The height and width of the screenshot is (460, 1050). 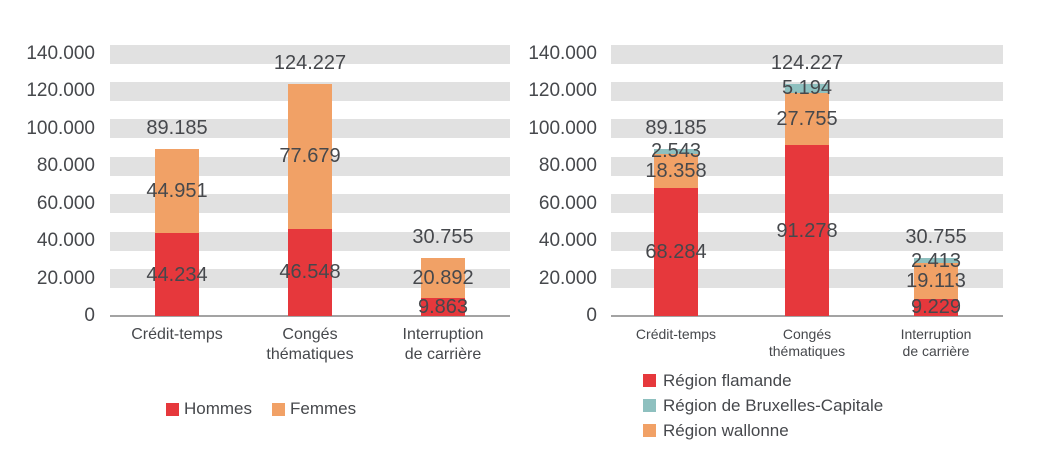 I want to click on data-label: 27.755, so click(x=807, y=119).